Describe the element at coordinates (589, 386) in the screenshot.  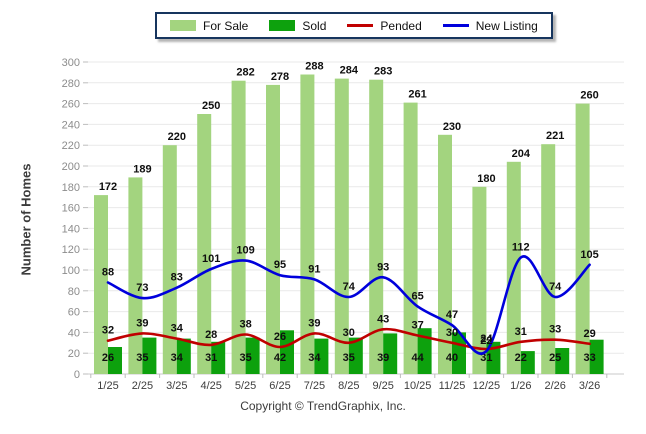
I see `x-tick-label: 3/26` at that location.